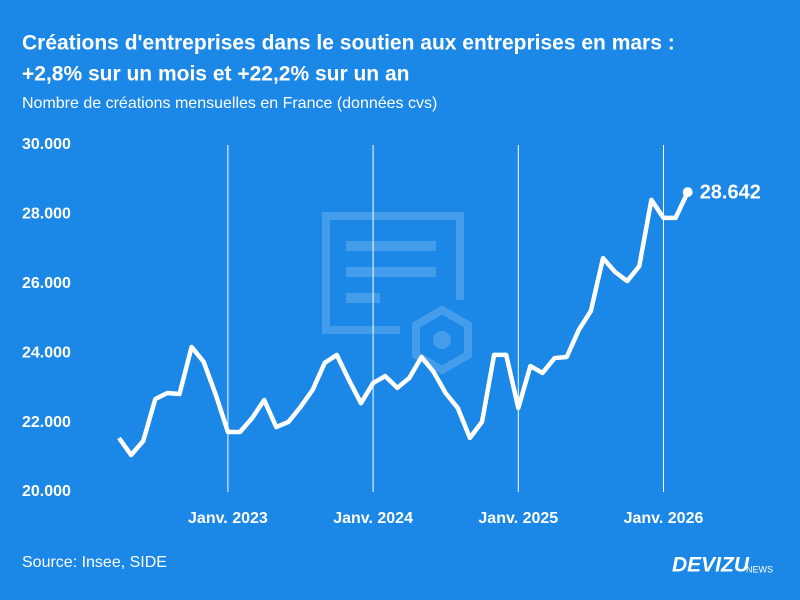 This screenshot has height=600, width=800. Describe the element at coordinates (730, 192) in the screenshot. I see `value-label: 28.642` at that location.